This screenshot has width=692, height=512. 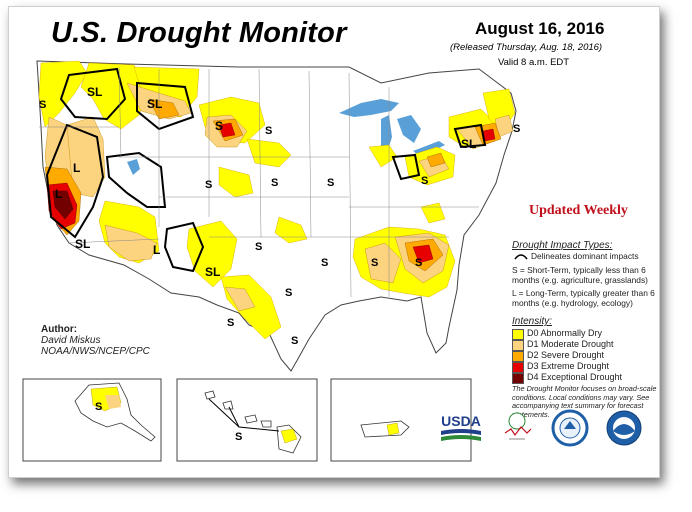 What do you see at coordinates (565, 333) in the screenshot?
I see `legend-label: D0 Abnormally Dry` at bounding box center [565, 333].